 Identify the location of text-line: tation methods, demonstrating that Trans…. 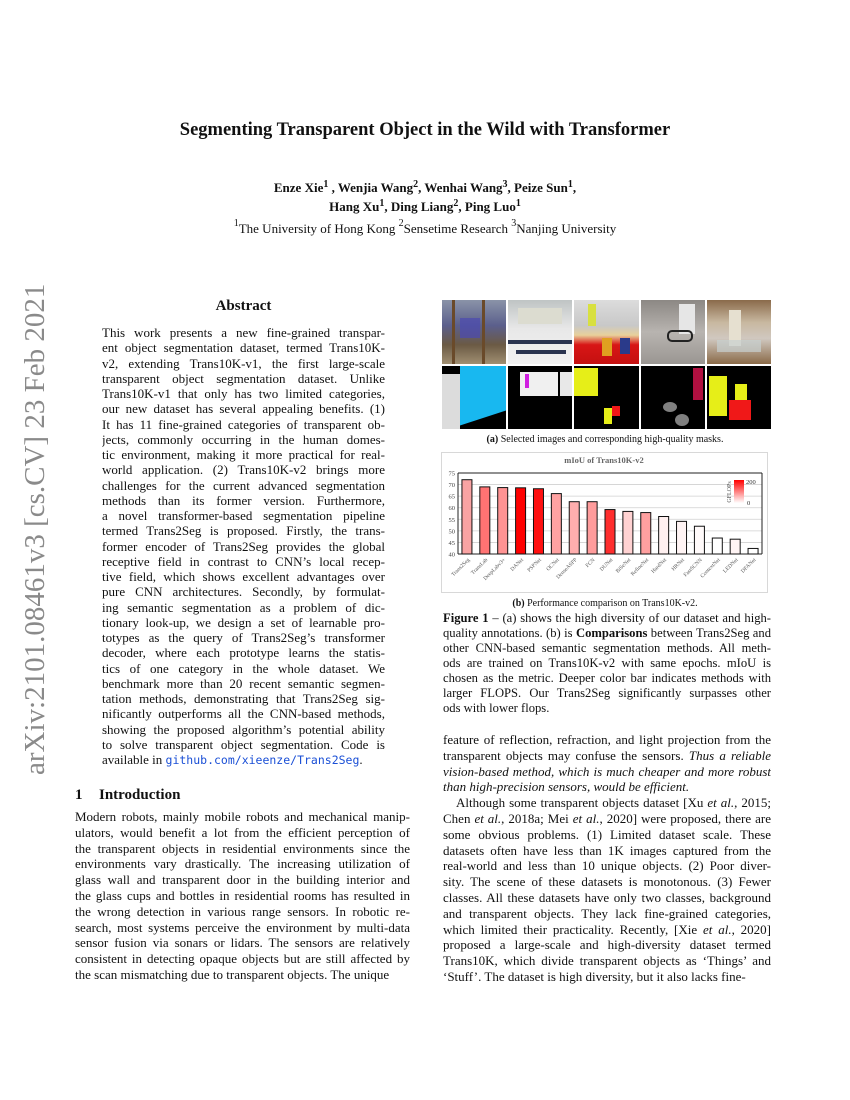
(243, 698).